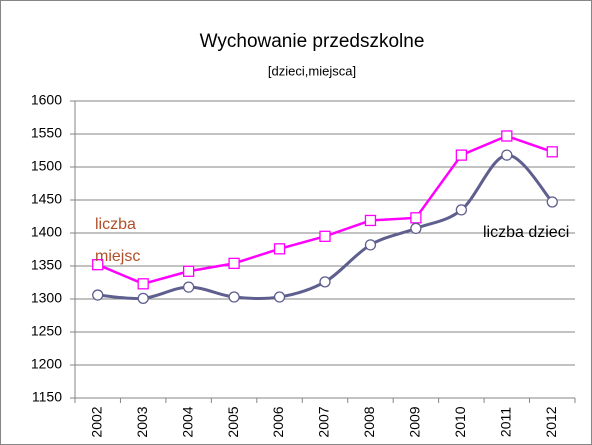 The height and width of the screenshot is (445, 592). I want to click on x-tick-label: 2011, so click(506, 422).